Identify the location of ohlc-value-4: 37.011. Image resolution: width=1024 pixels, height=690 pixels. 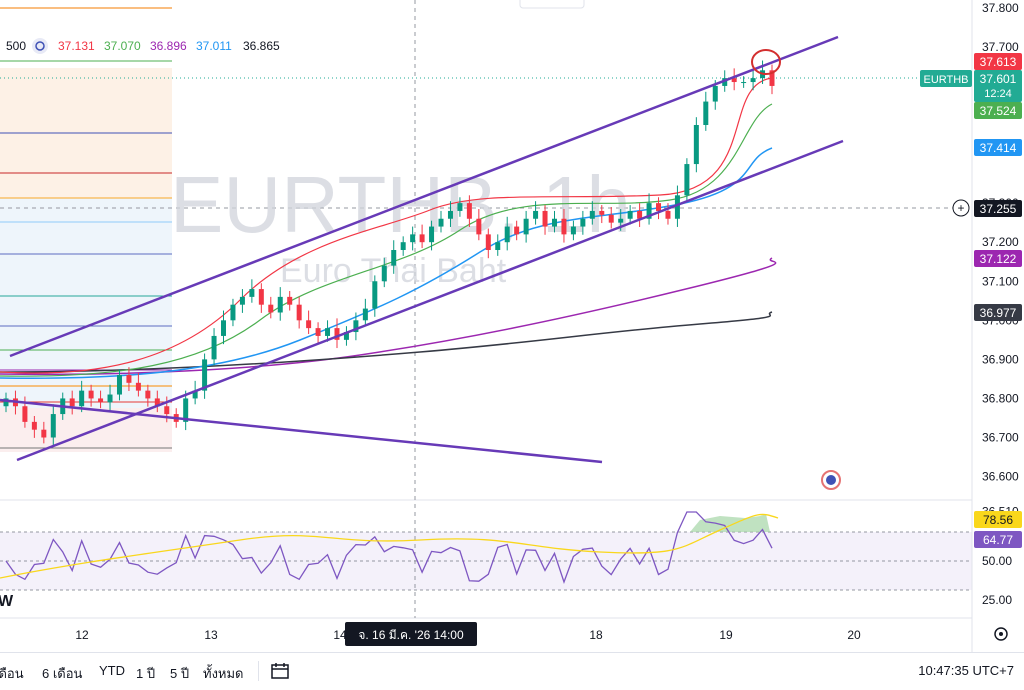
(214, 46).